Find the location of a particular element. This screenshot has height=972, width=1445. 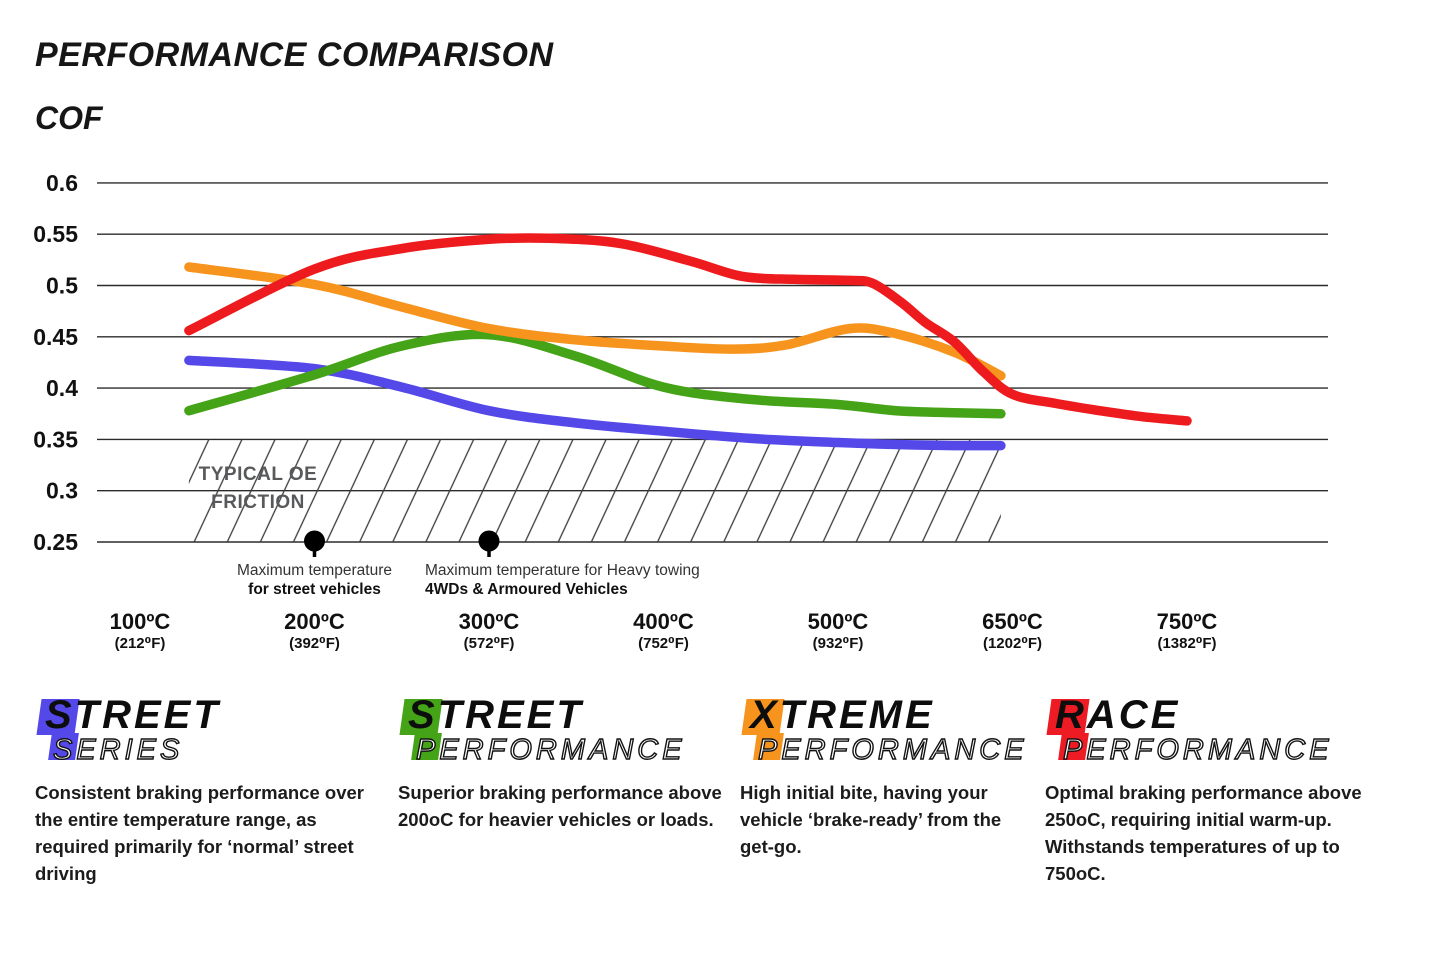

series-street-series is located at coordinates (595, 403).